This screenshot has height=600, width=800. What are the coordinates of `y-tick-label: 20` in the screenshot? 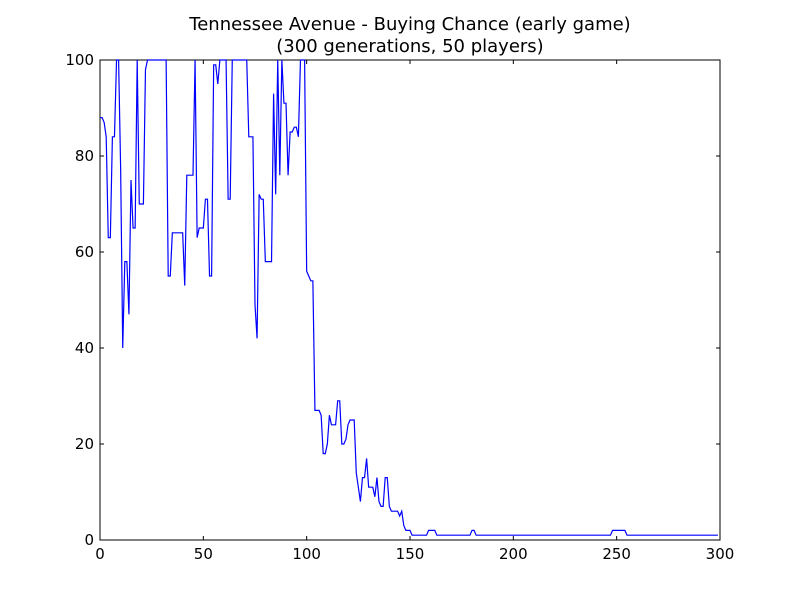 It's located at (84, 444).